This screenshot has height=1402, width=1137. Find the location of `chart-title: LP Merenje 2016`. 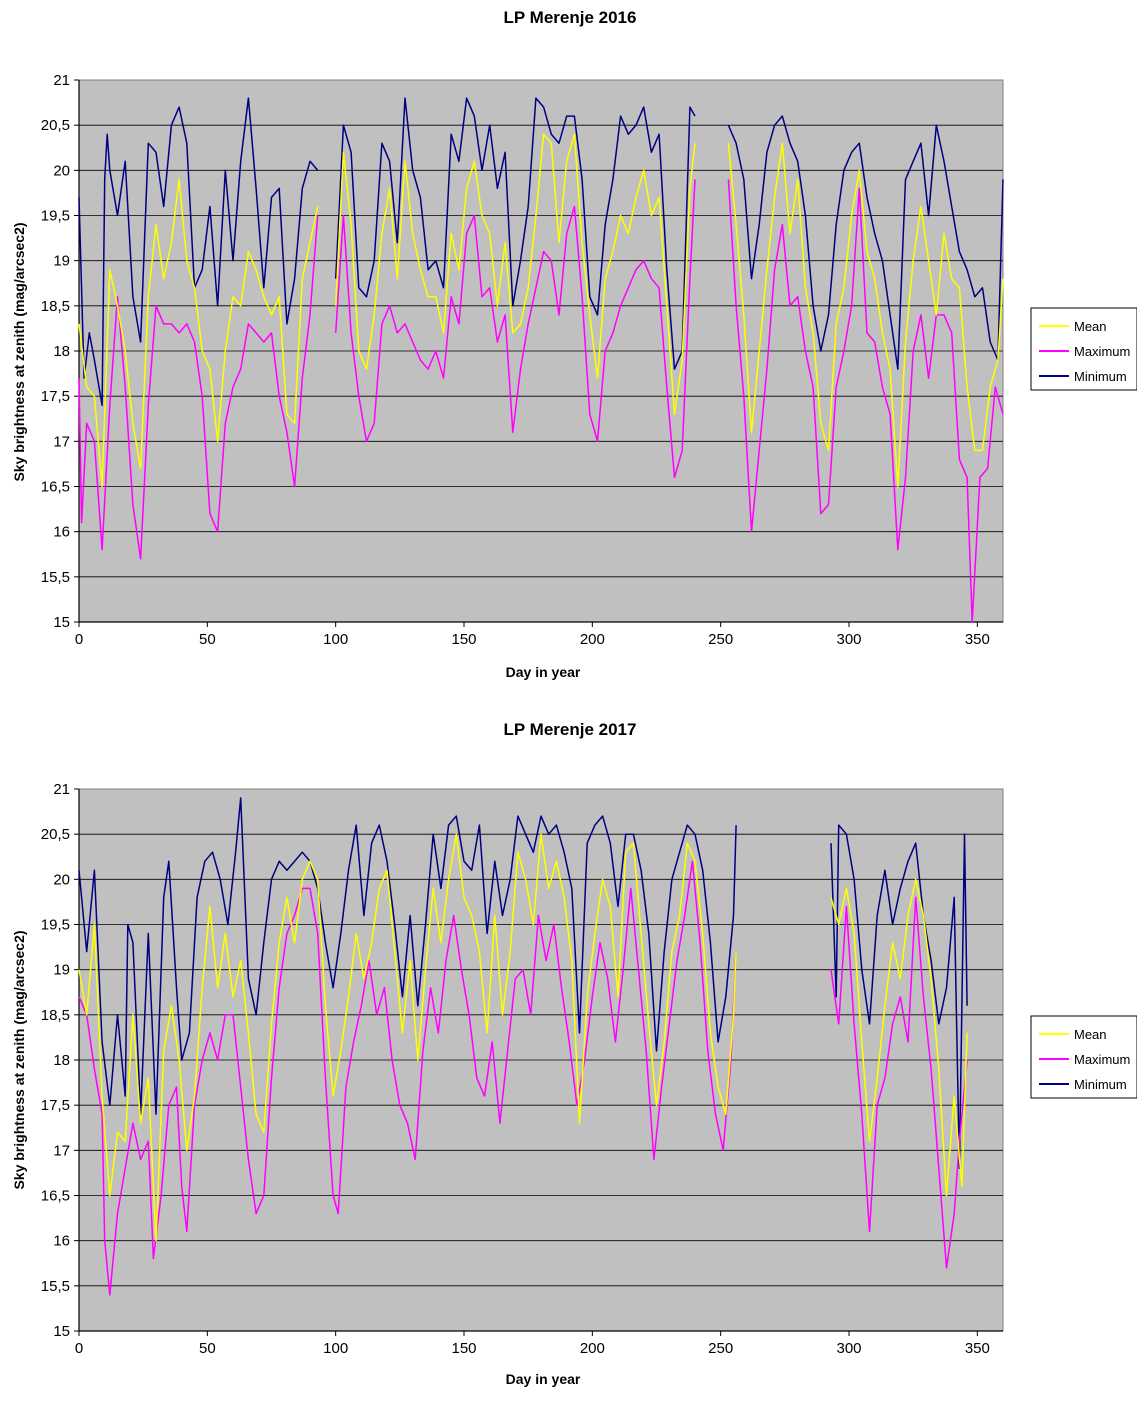

chart-title: LP Merenje 2016 is located at coordinates (570, 17).